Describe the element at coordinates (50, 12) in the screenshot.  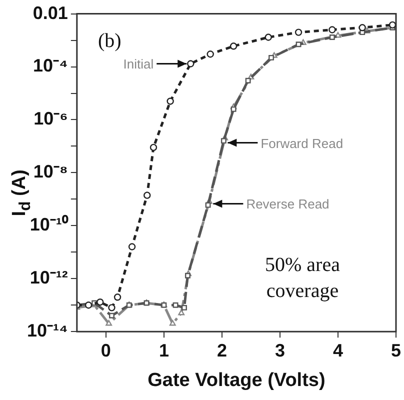
I see `y-tick-label: 0.01` at that location.